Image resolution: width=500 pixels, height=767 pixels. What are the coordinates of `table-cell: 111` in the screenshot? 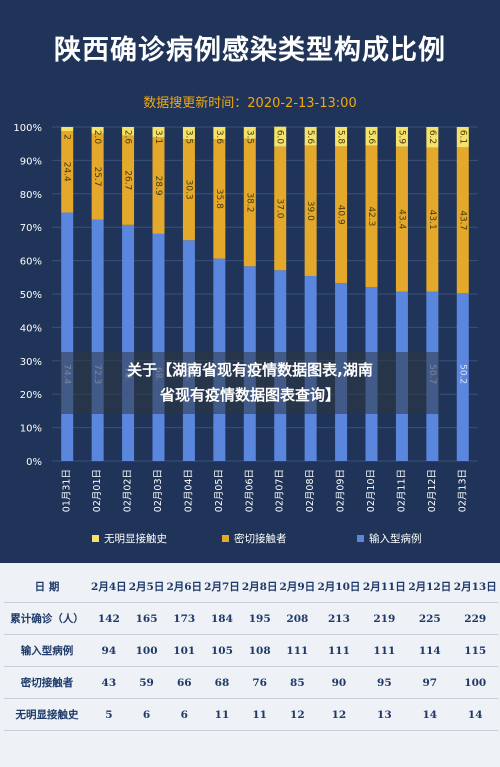 It's located at (384, 650).